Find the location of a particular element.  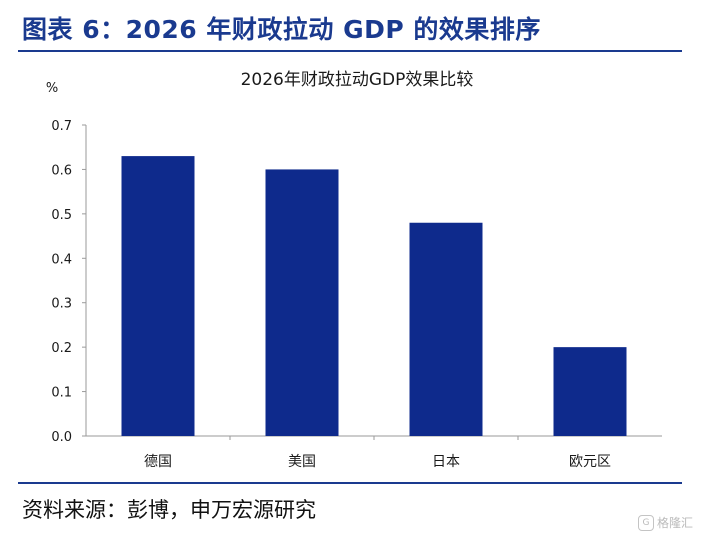

y-tick-label: 0.6 is located at coordinates (61, 170).